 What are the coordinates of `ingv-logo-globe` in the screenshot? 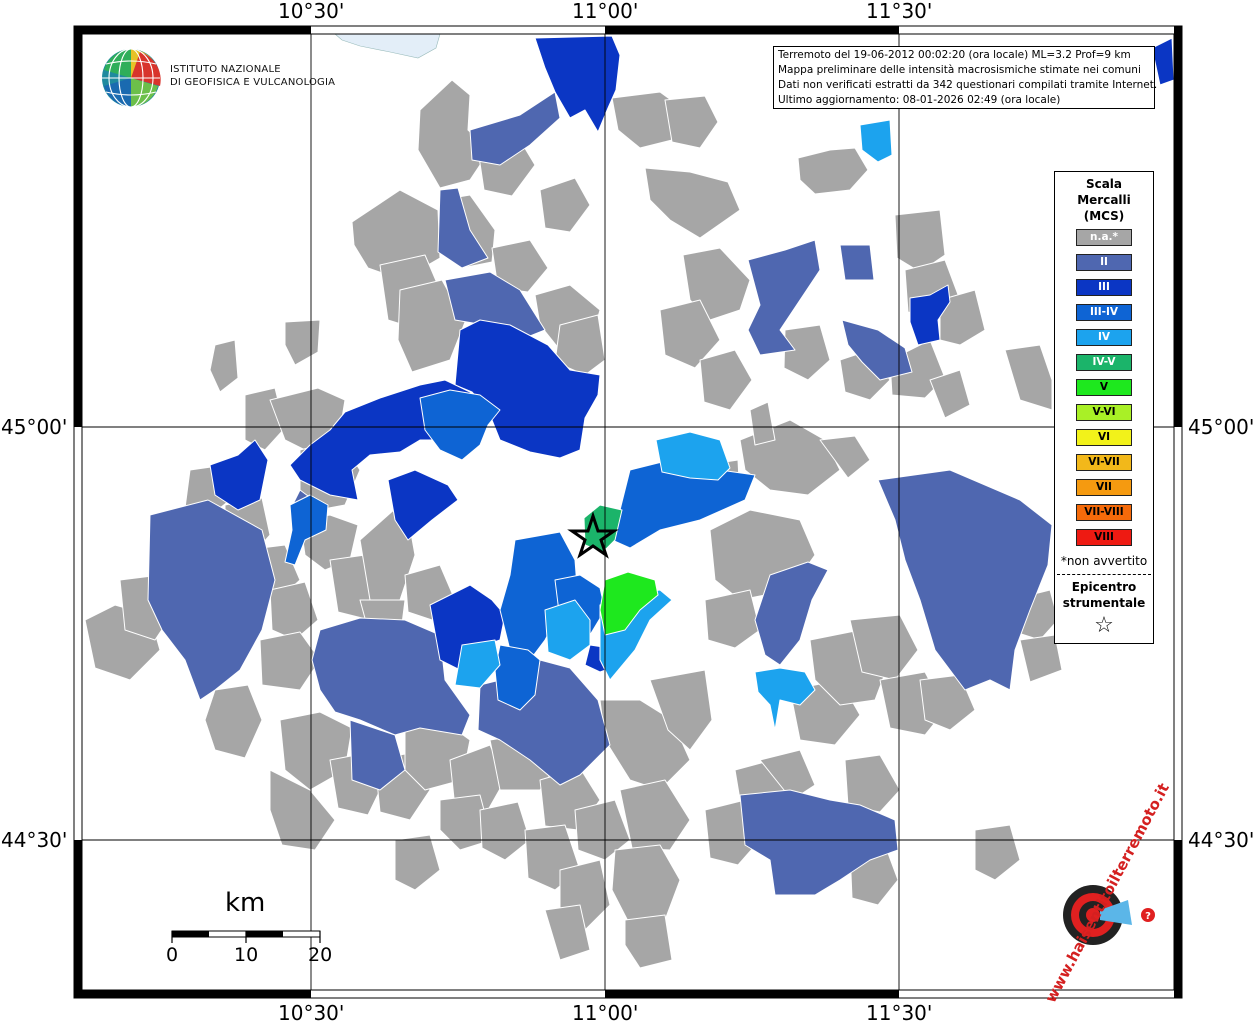 It's located at (131, 78).